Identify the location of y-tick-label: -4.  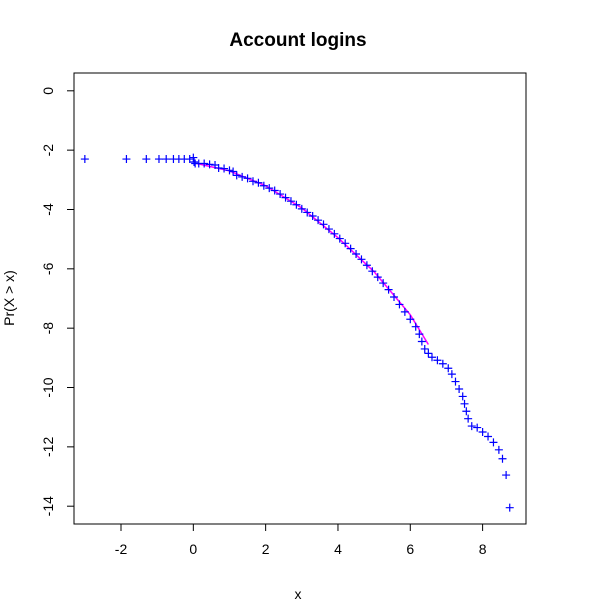
(48, 209).